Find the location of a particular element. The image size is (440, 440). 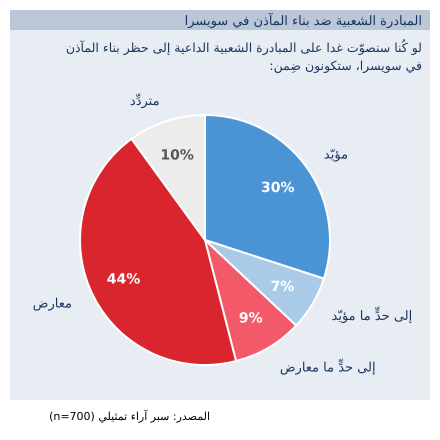

text: المصدر: سبر آراء تمثيلي (n=700) is located at coordinates (129, 416).